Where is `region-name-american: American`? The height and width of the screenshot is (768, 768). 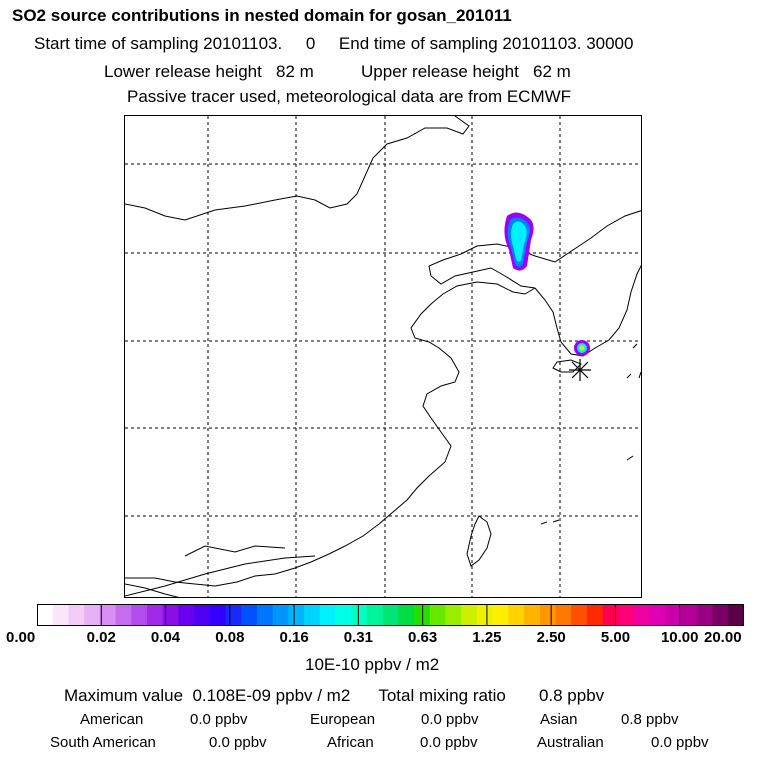 region-name-american: American is located at coordinates (112, 719).